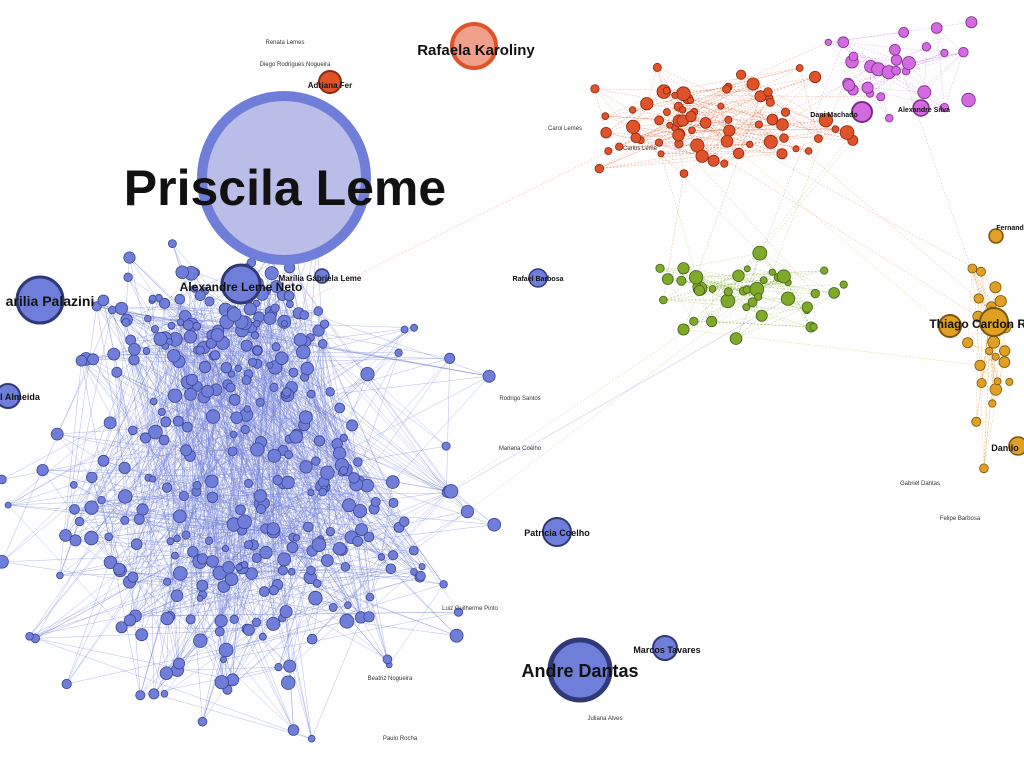 The width and height of the screenshot is (1024, 768). I want to click on hub-andre-dantas: Andre Dantas, so click(580, 670).